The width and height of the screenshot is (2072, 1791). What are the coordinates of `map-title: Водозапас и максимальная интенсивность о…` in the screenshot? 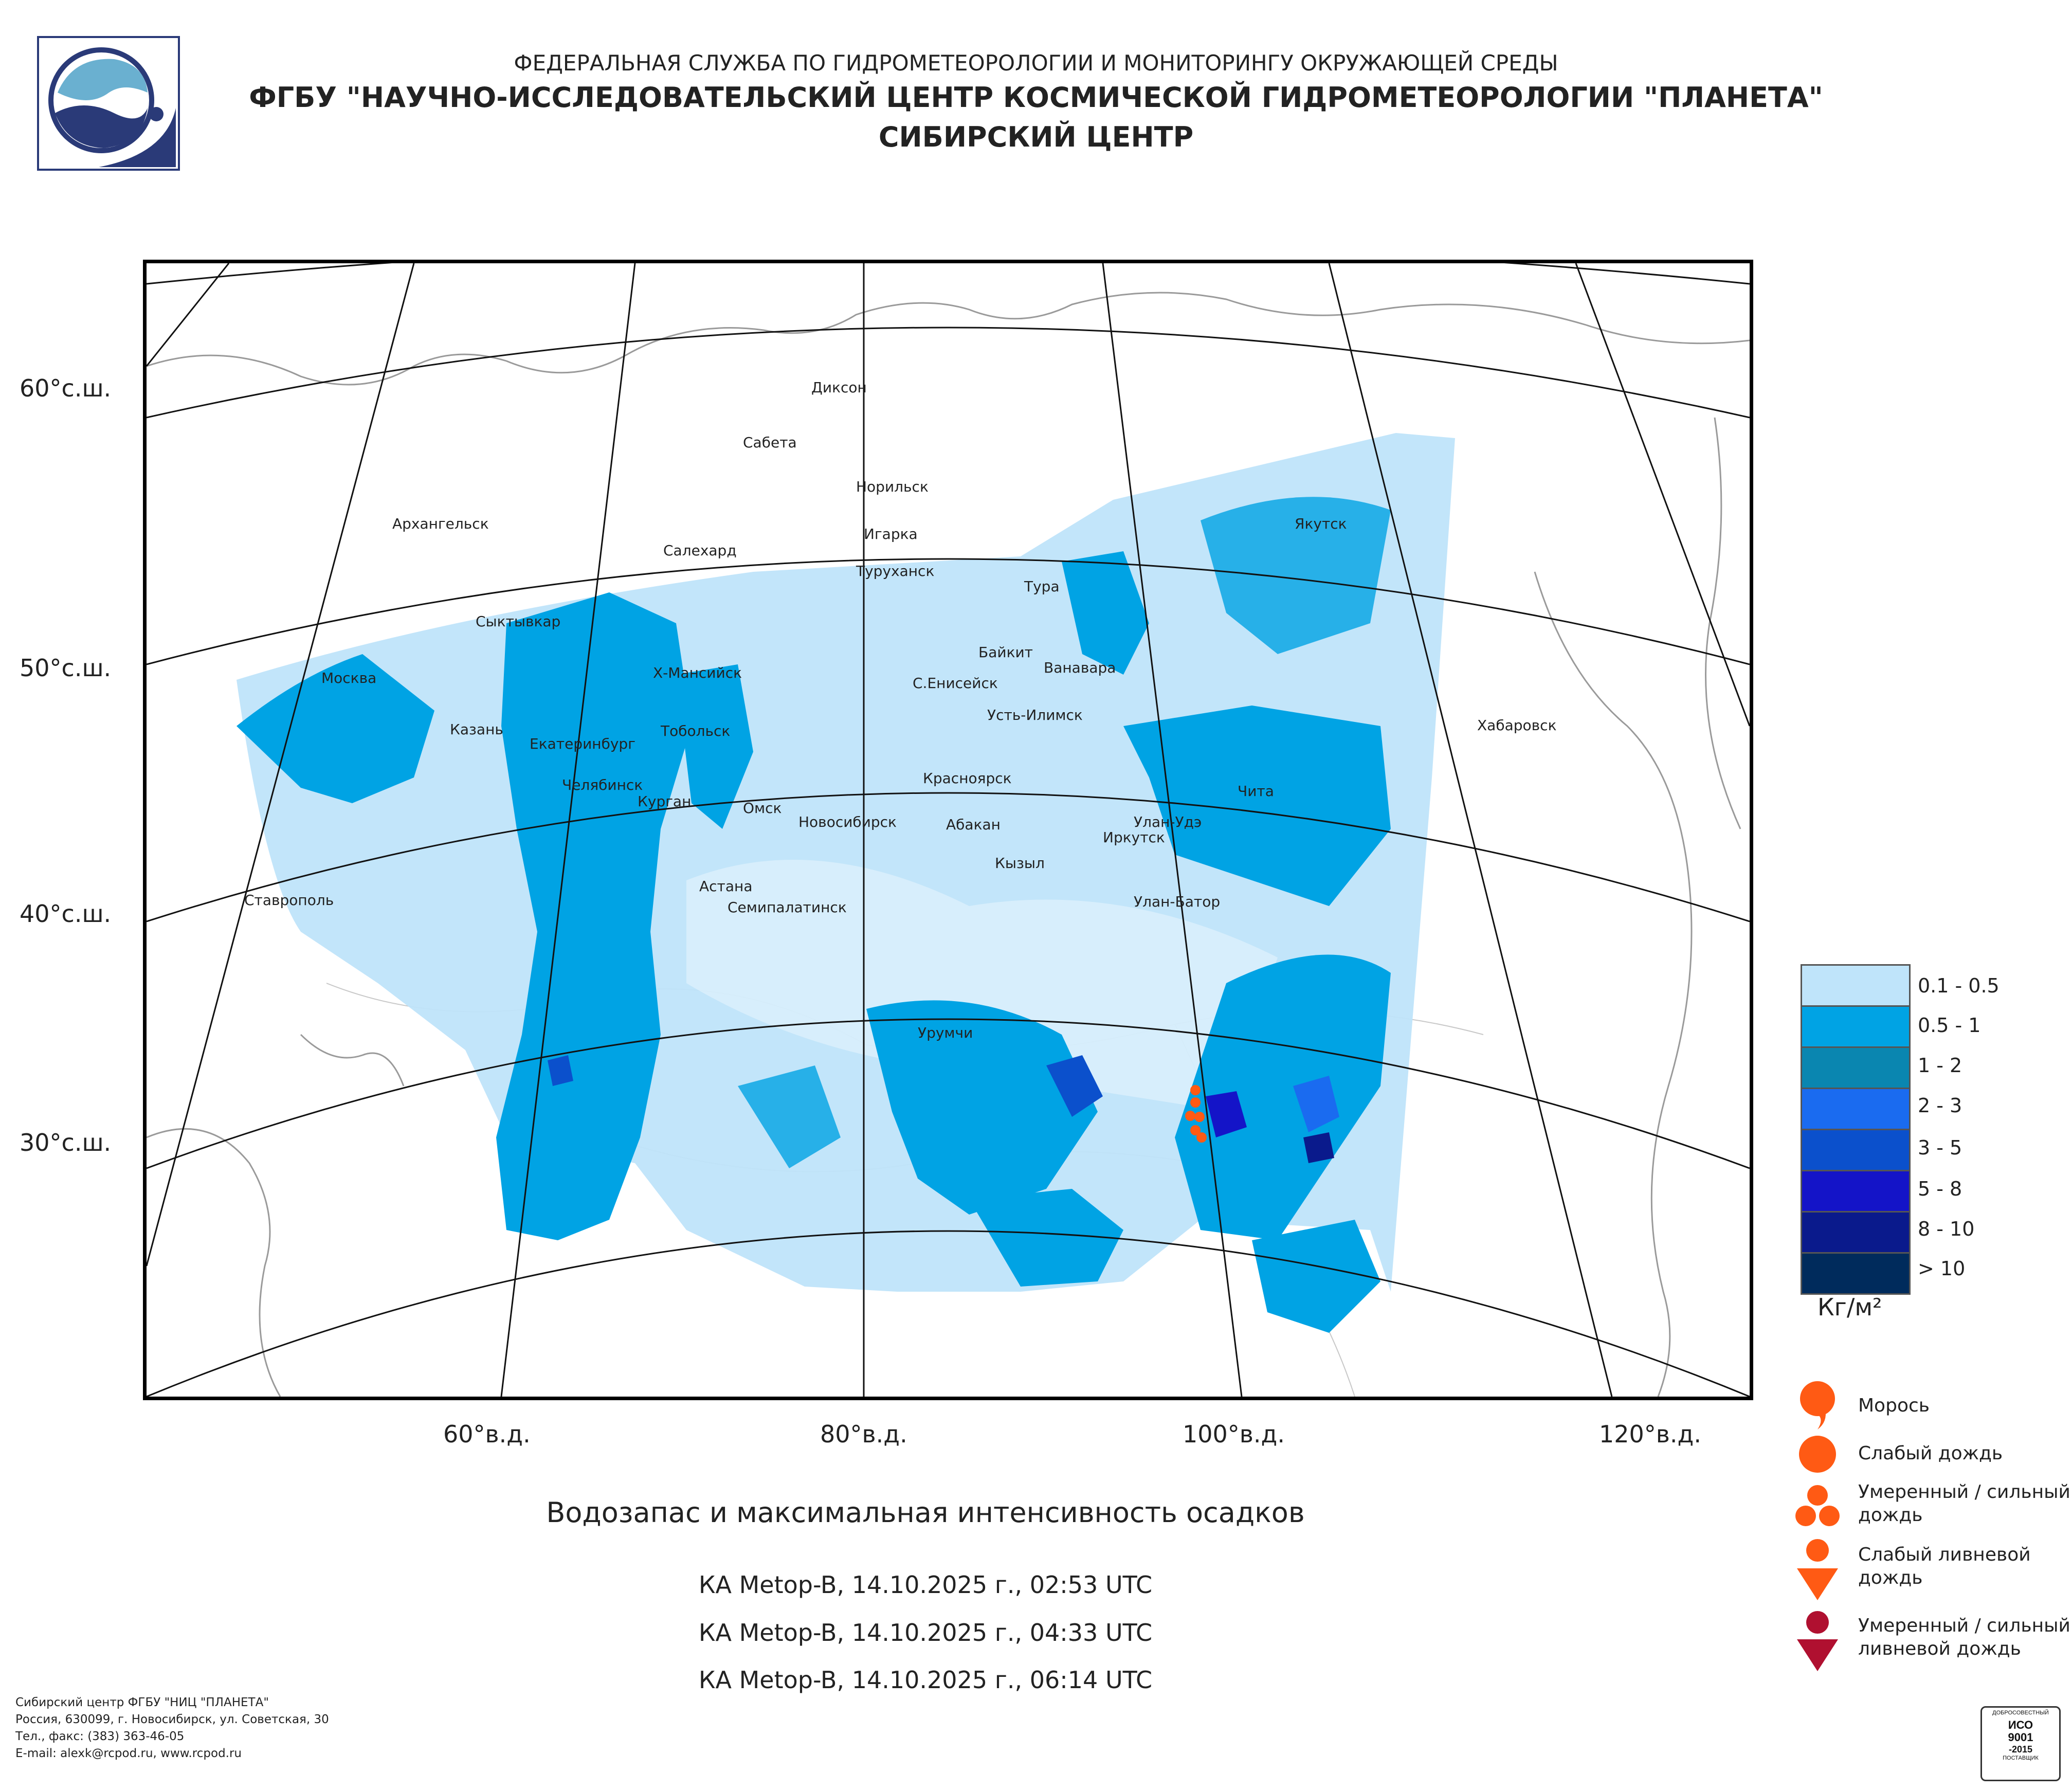 It's located at (925, 1512).